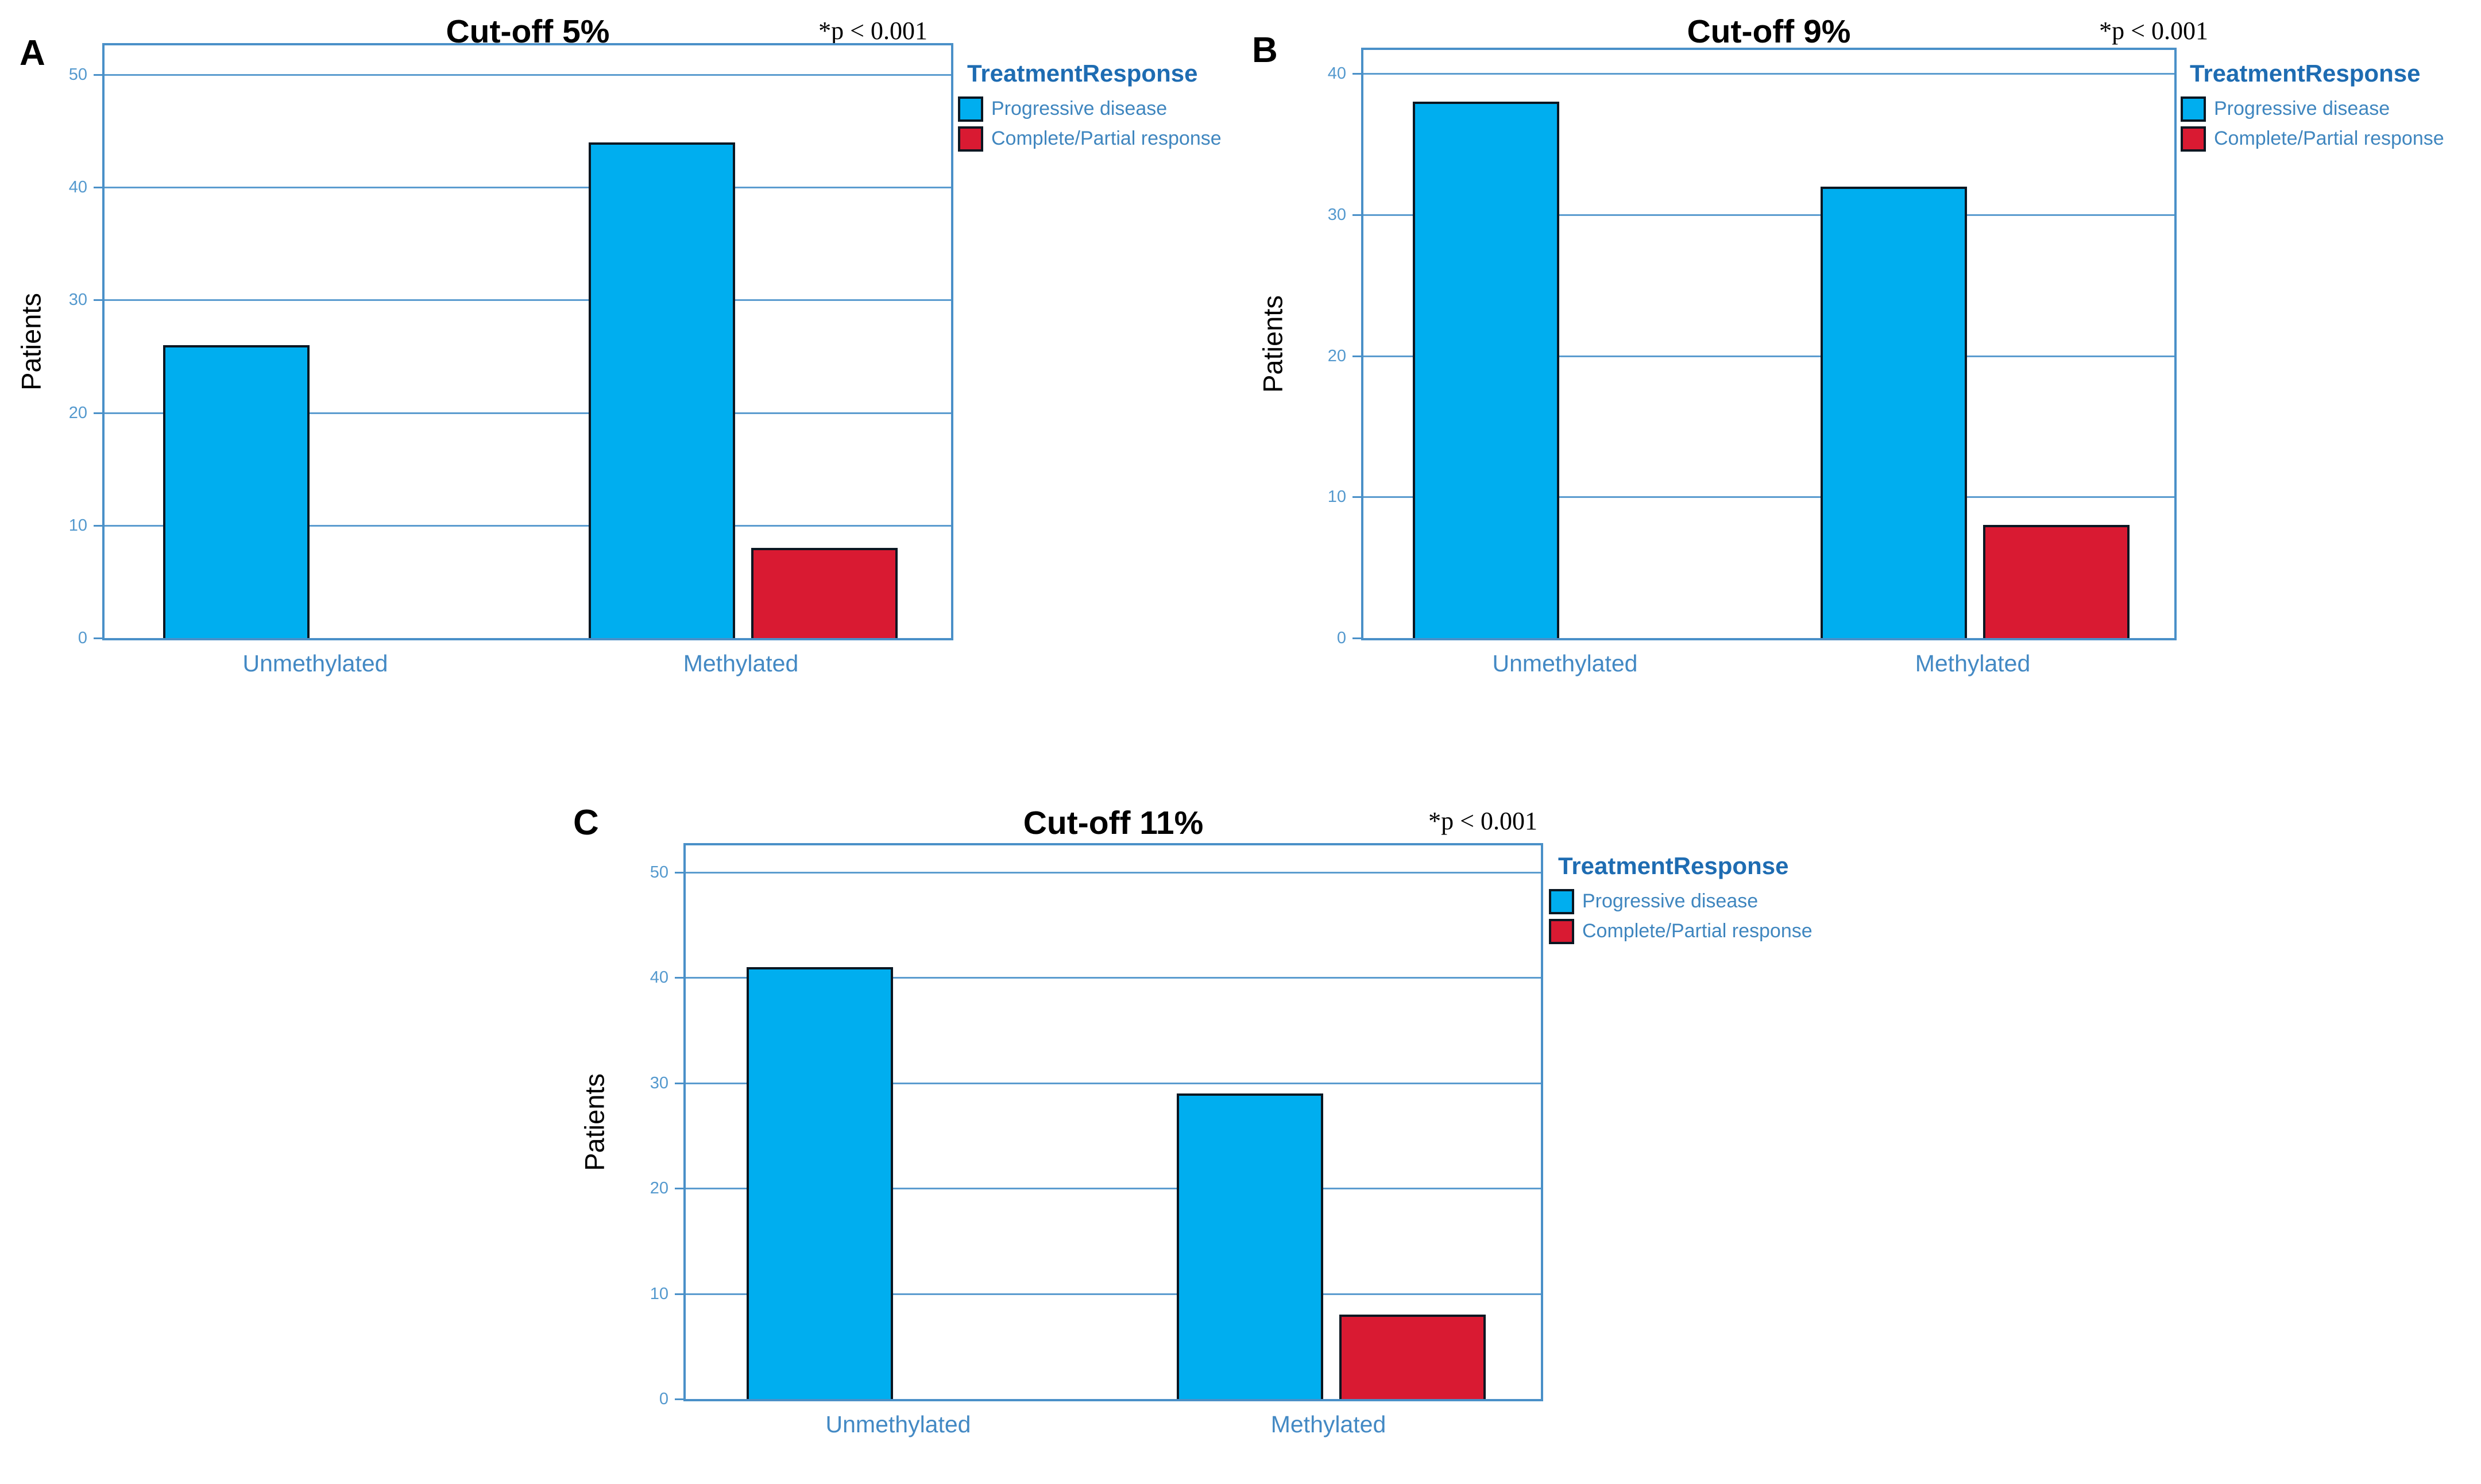  What do you see at coordinates (1113, 823) in the screenshot?
I see `panel-title: Cut-off 11%` at bounding box center [1113, 823].